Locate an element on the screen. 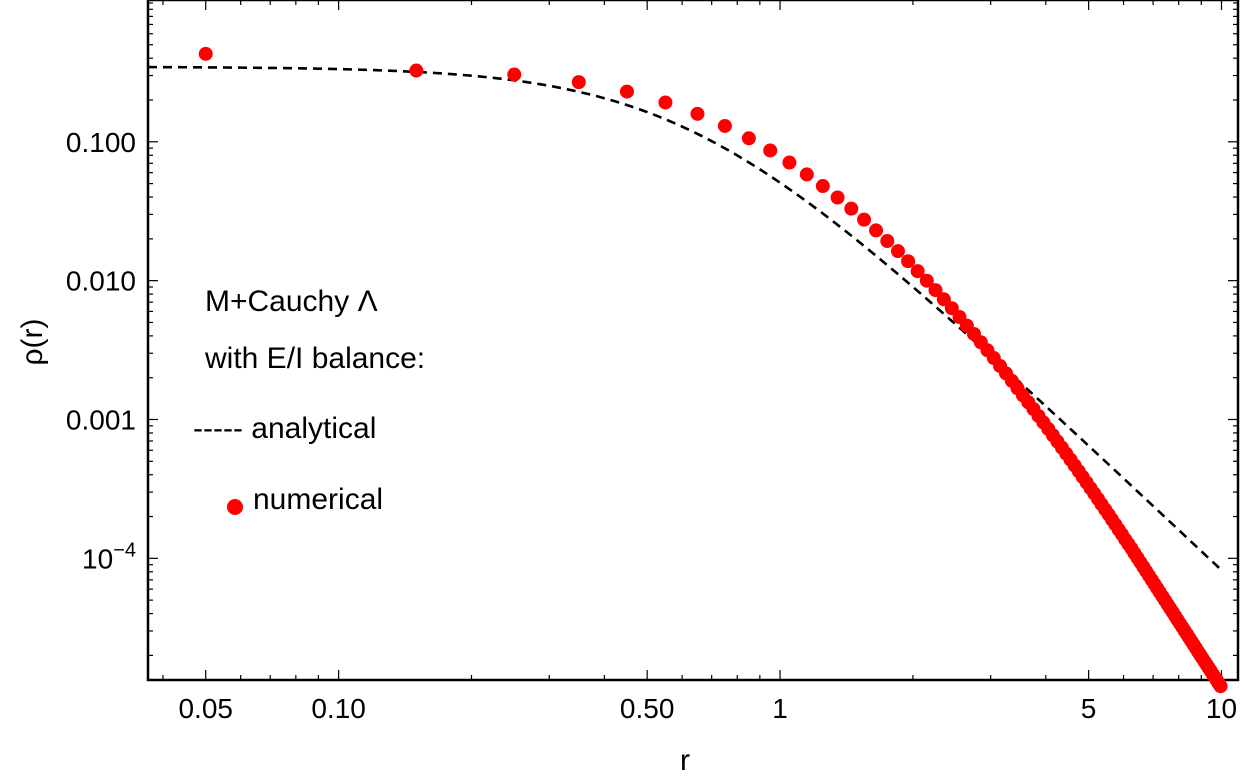  x-tick-label: 0.10 is located at coordinates (338, 708).